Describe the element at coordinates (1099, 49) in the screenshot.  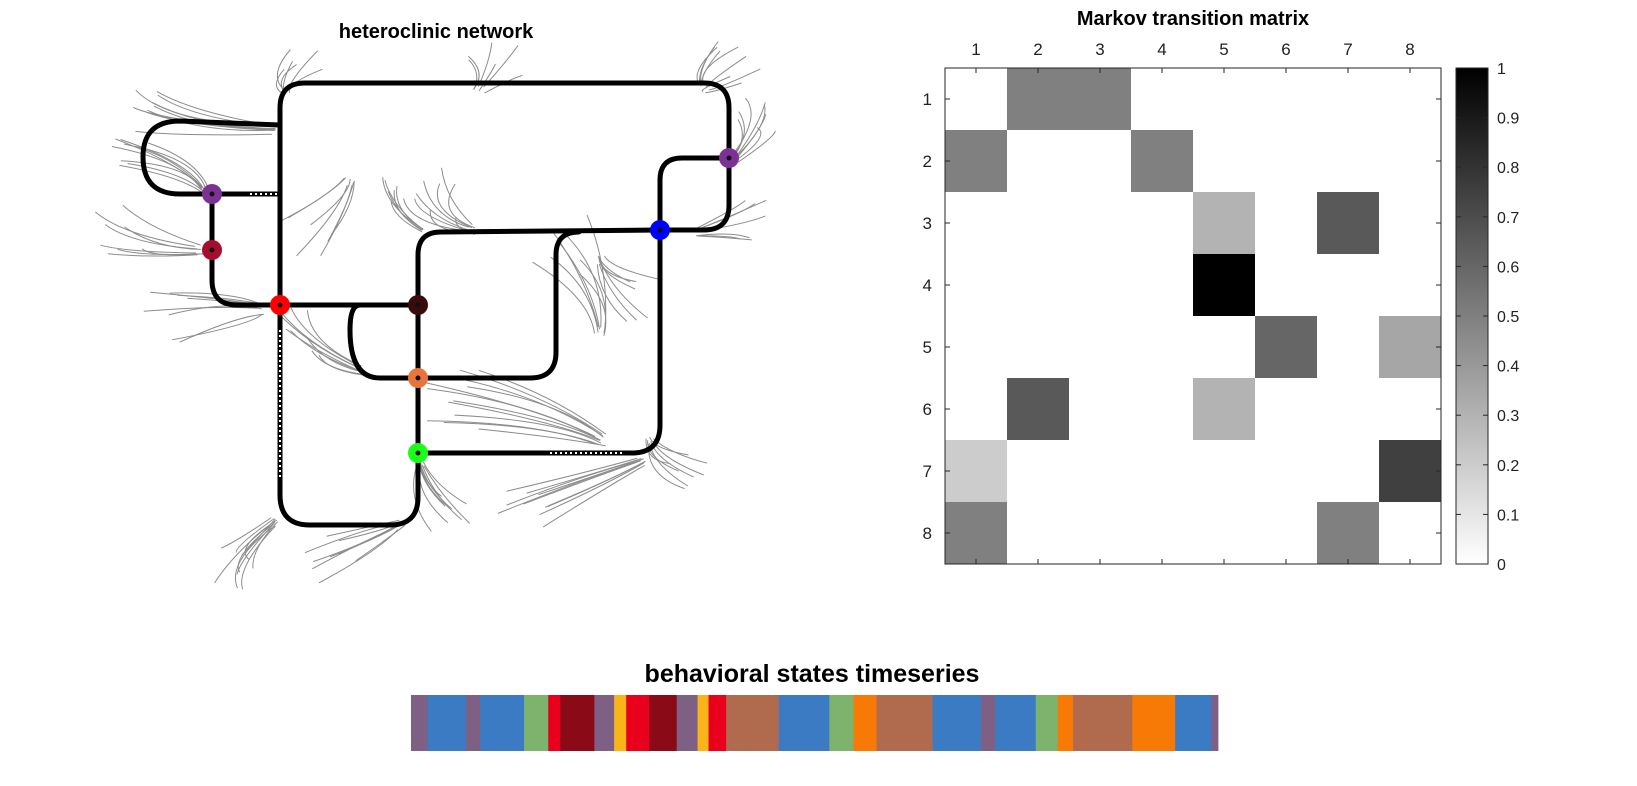
I see `matrix-column-label: 3` at that location.